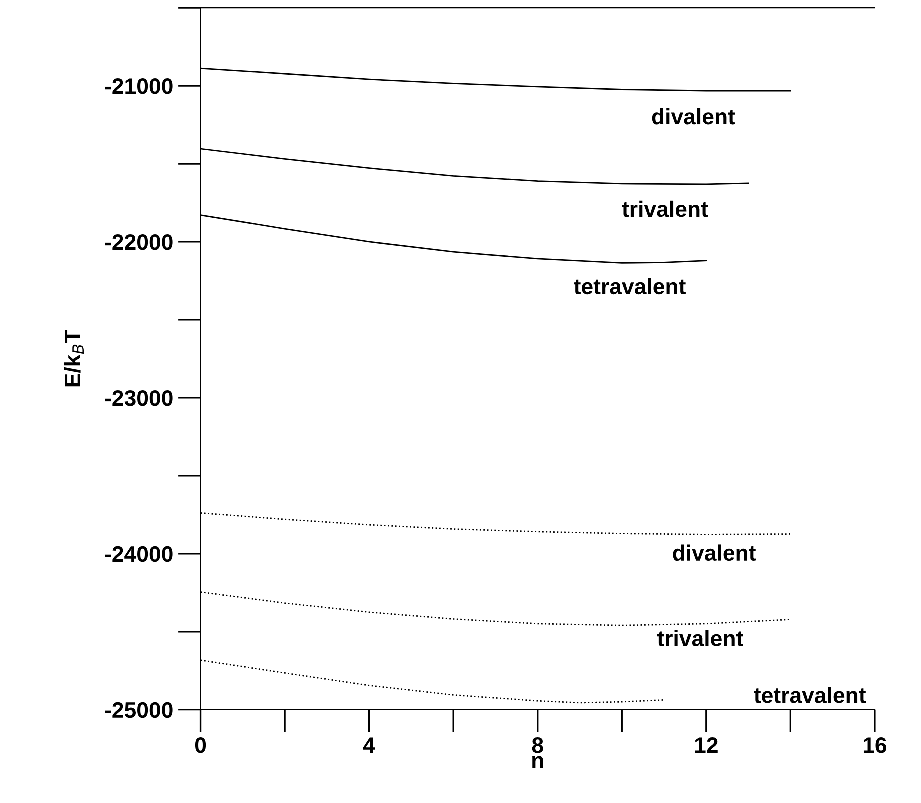 The image size is (921, 803). I want to click on y-tick-label: -25000, so click(139, 710).